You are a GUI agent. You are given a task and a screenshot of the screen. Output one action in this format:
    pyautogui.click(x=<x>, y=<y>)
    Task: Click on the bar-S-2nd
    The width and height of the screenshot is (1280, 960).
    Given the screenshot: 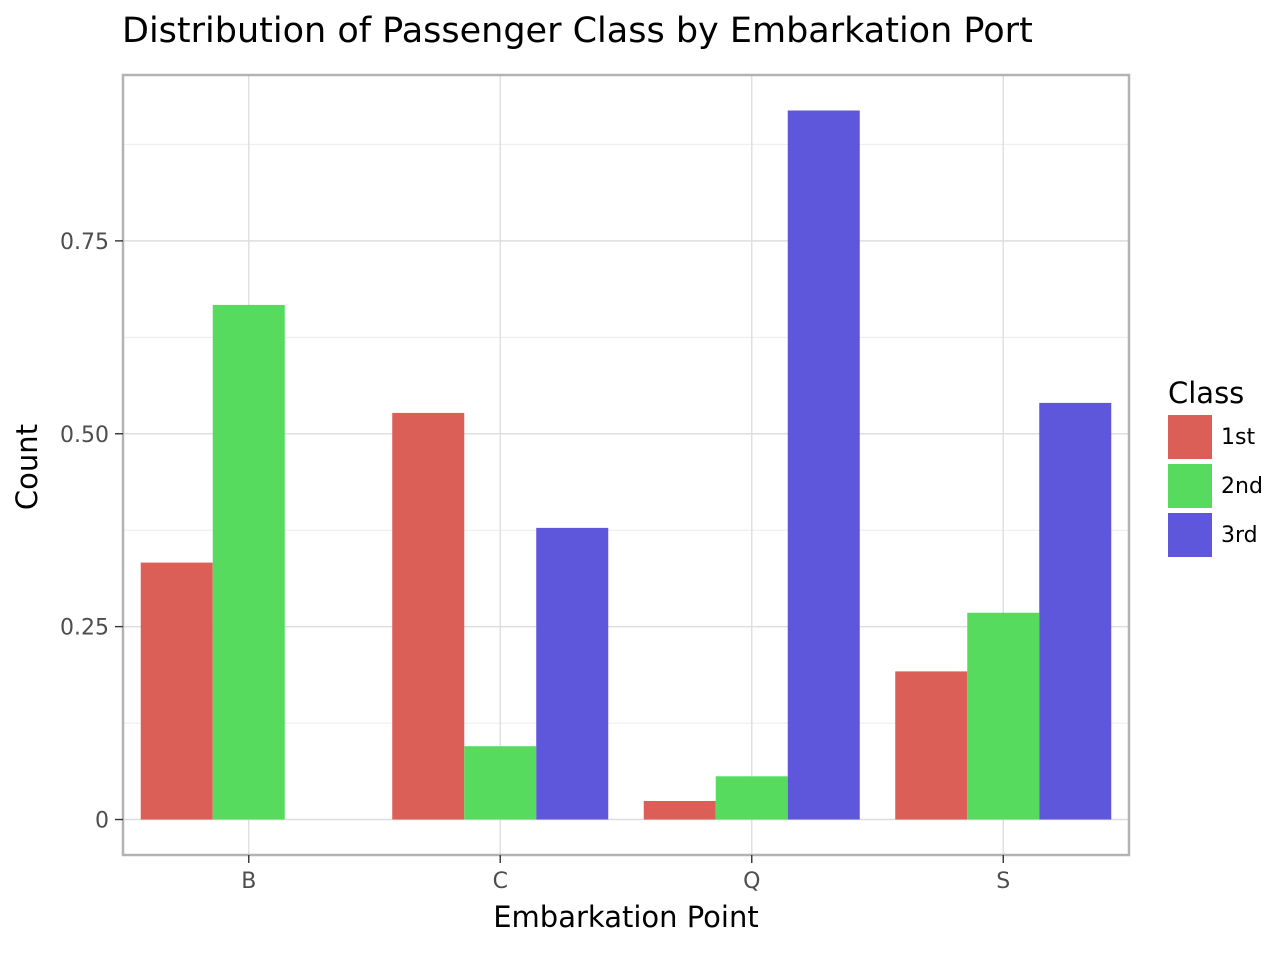 What is the action you would take?
    pyautogui.click(x=1003, y=716)
    